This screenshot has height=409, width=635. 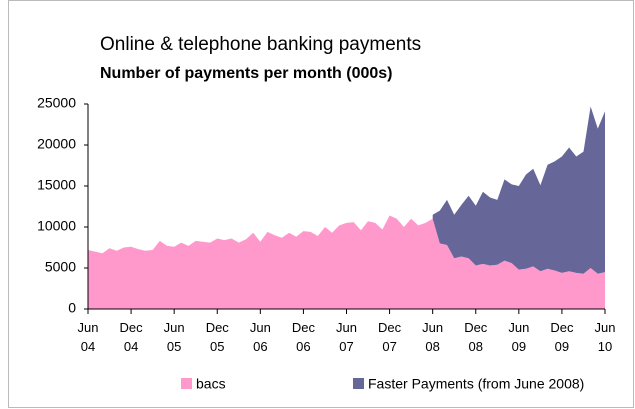 What do you see at coordinates (246, 73) in the screenshot?
I see `chart-subtitle: Number of payments per month (000s)` at bounding box center [246, 73].